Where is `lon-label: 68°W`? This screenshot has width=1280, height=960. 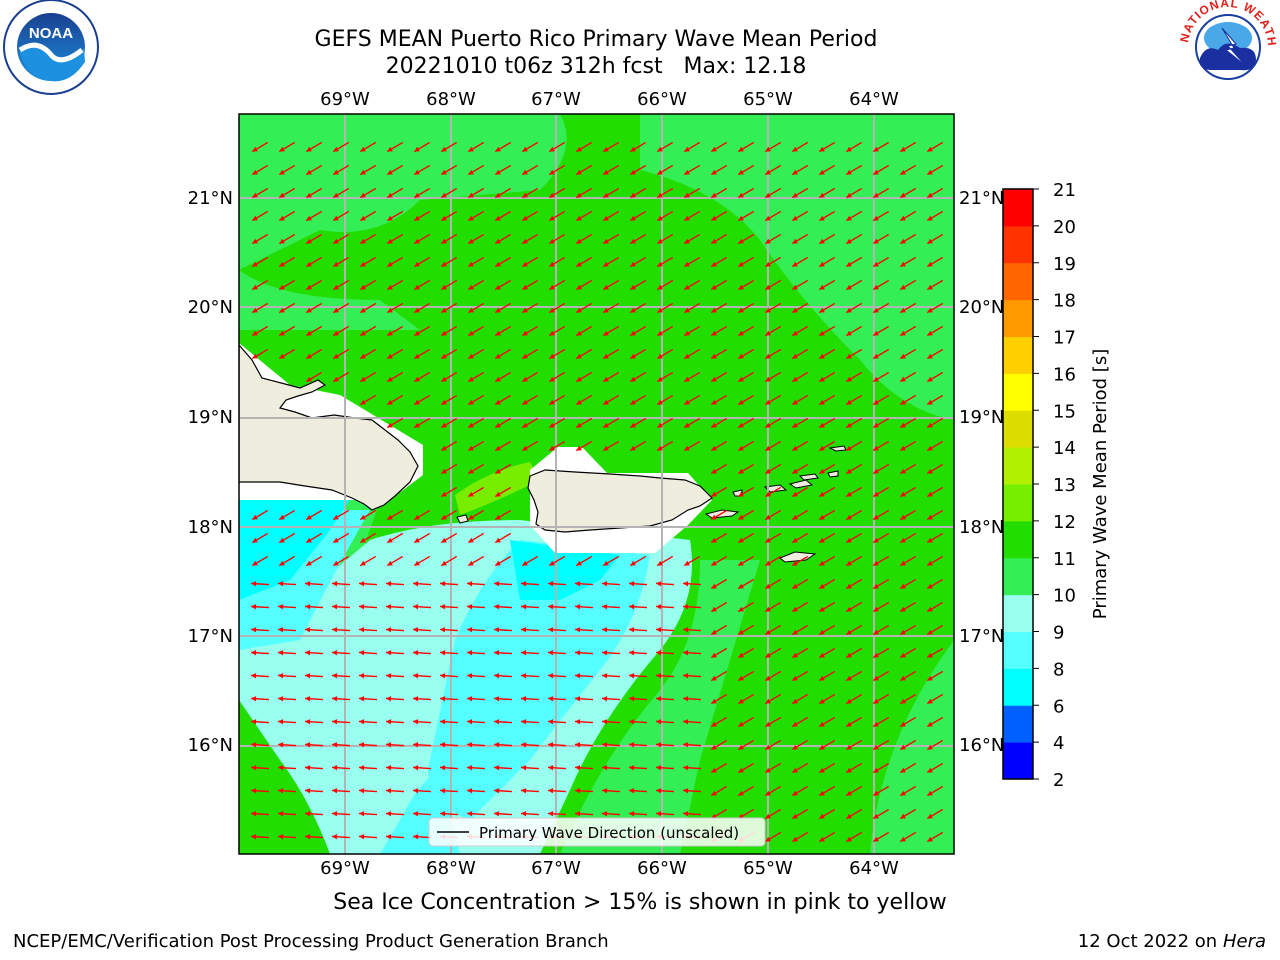 lon-label: 68°W is located at coordinates (451, 99).